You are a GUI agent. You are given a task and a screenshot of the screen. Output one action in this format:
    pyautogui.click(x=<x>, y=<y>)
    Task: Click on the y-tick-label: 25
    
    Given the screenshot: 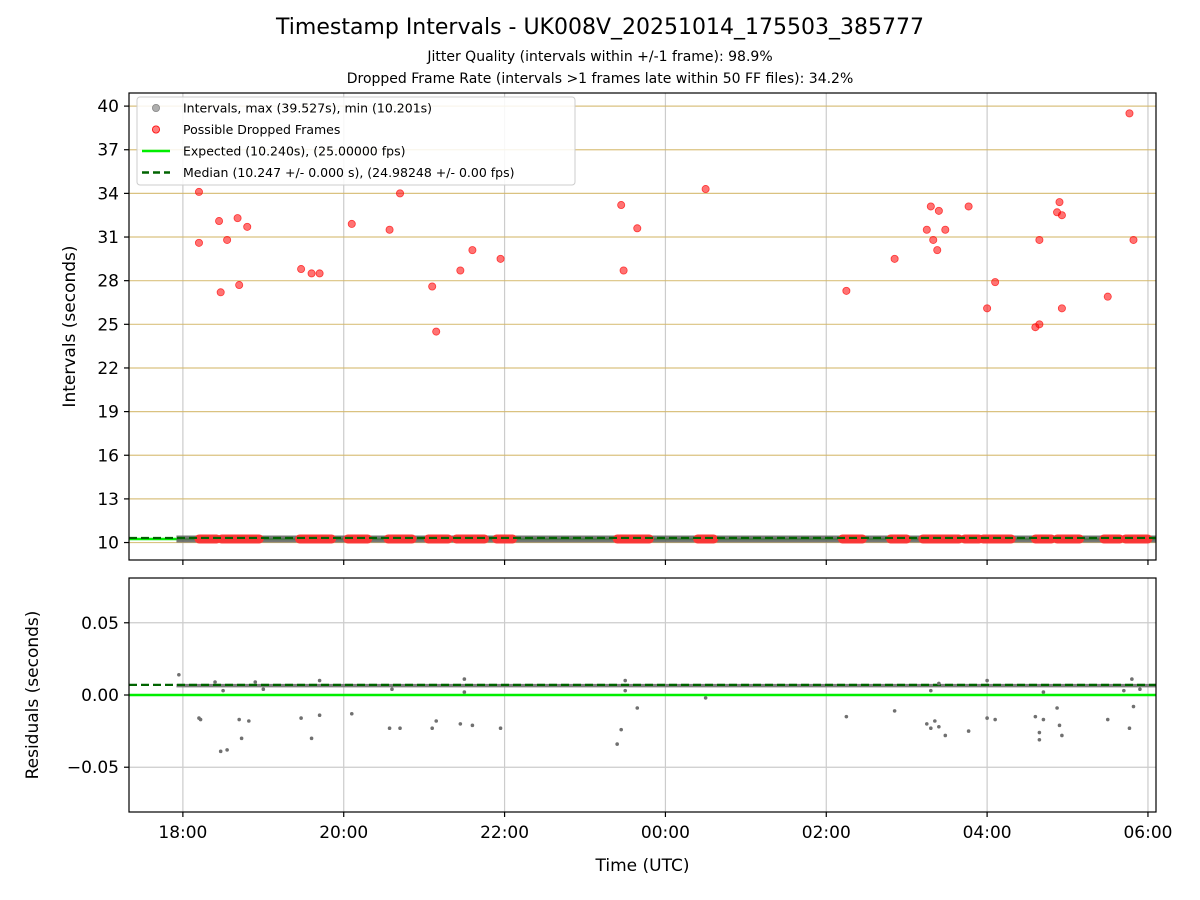 What is the action you would take?
    pyautogui.click(x=108, y=325)
    